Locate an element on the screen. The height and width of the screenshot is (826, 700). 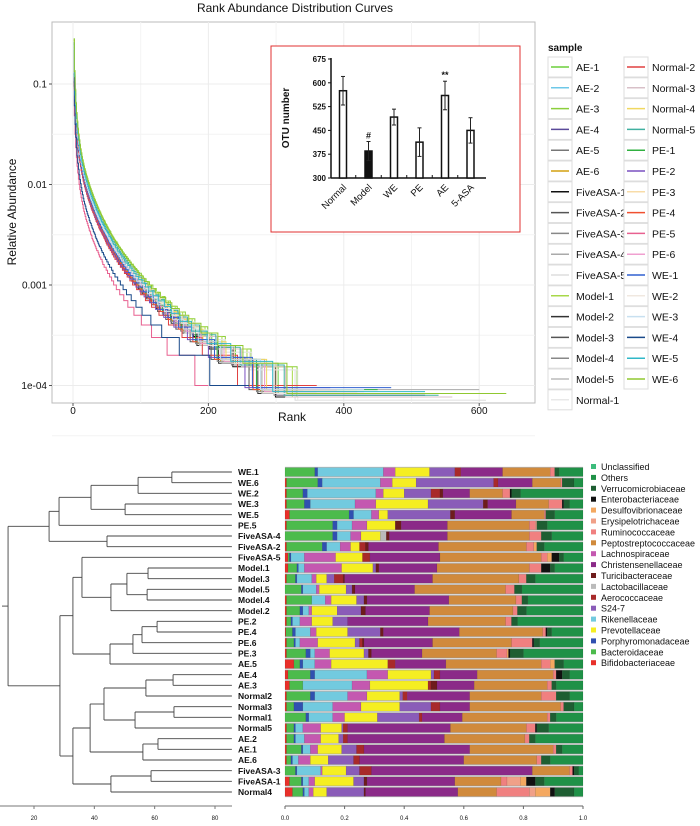
dendrogram-tick-label: 20 is located at coordinates (34, 819).